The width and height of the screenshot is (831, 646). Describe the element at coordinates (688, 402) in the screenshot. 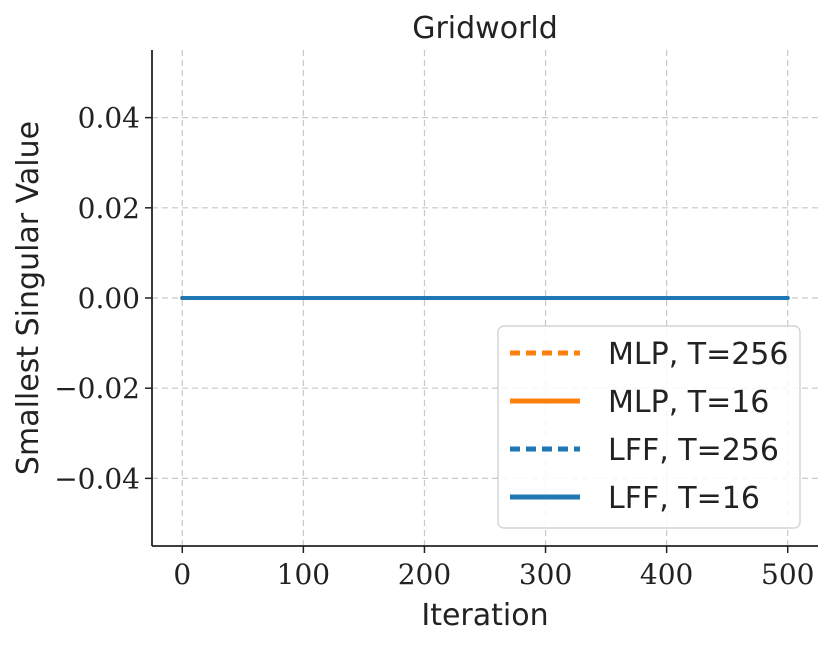

I see `legend-label: MLP, T=16` at that location.